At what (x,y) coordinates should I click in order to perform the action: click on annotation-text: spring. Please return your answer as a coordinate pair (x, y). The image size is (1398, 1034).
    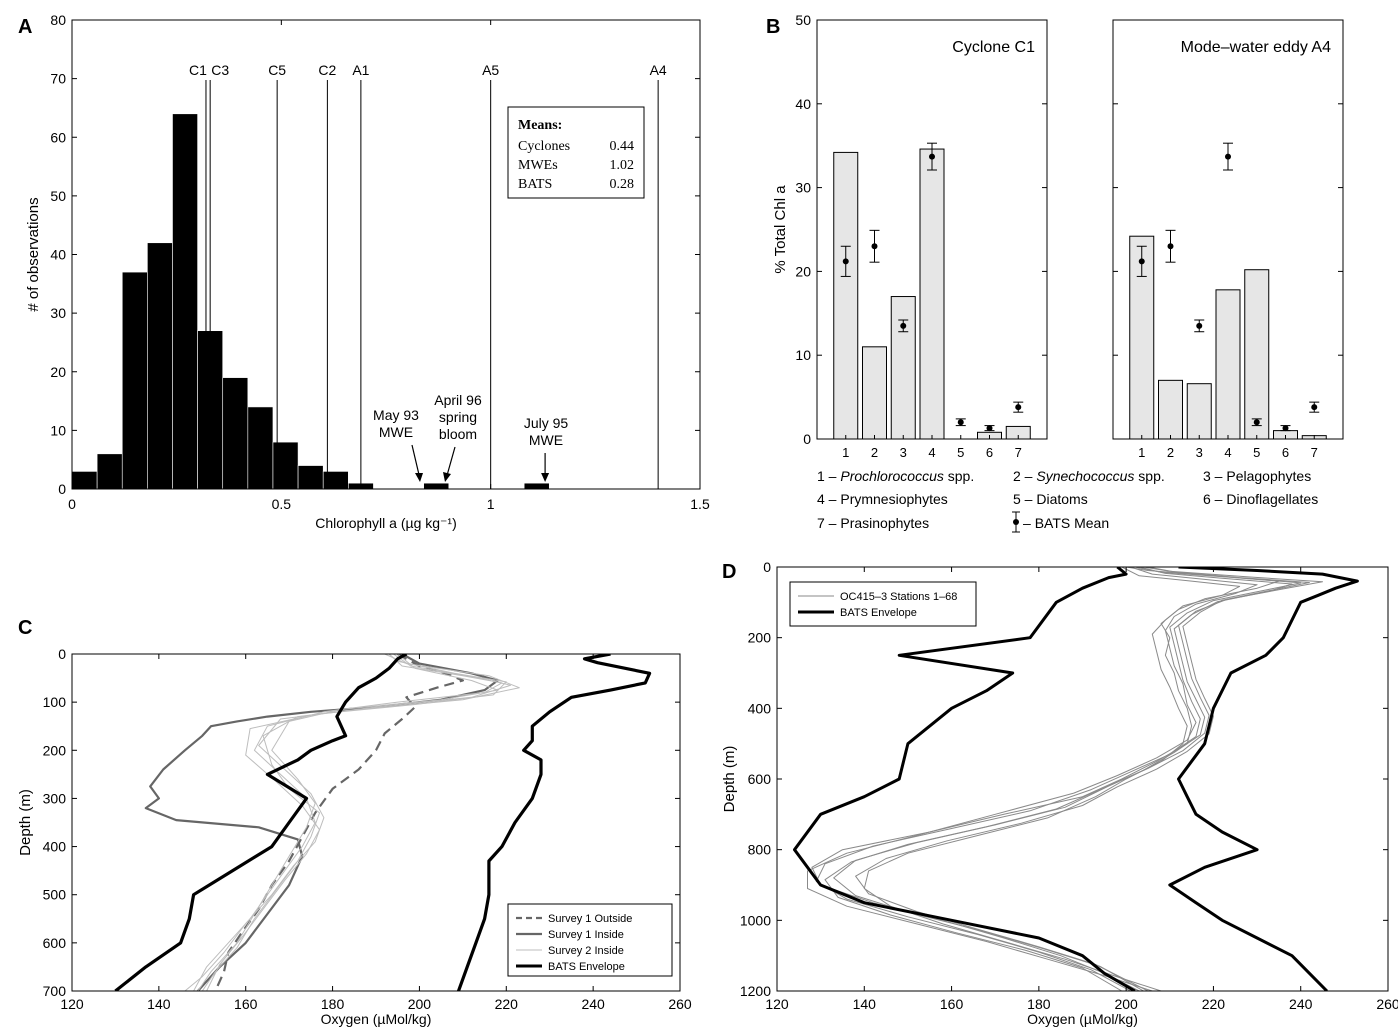
    Looking at the image, I should click on (458, 417).